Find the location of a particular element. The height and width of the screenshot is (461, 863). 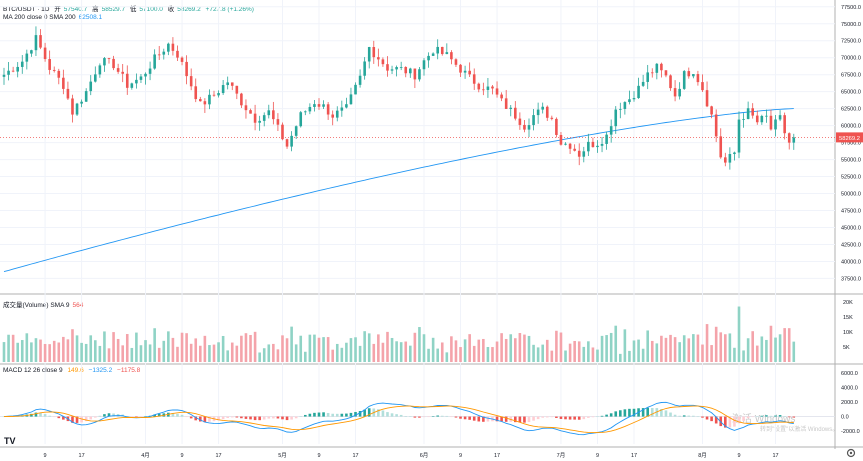

volume-value: 564 is located at coordinates (78, 305).